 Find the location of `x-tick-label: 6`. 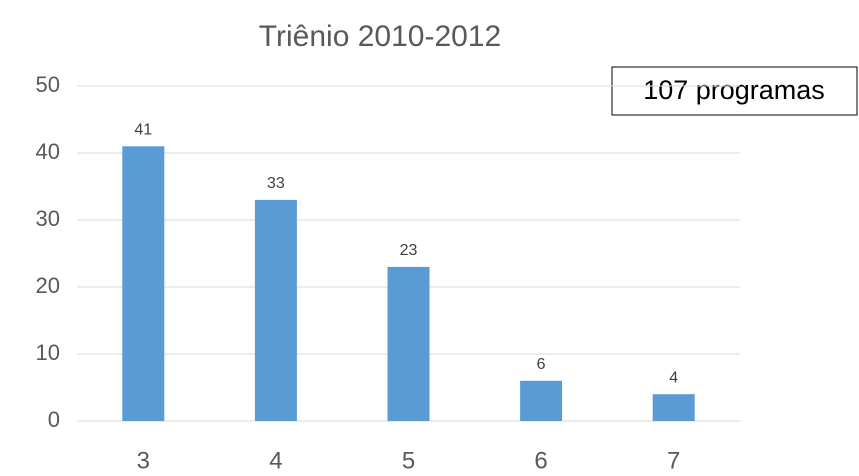

x-tick-label: 6 is located at coordinates (540, 460).